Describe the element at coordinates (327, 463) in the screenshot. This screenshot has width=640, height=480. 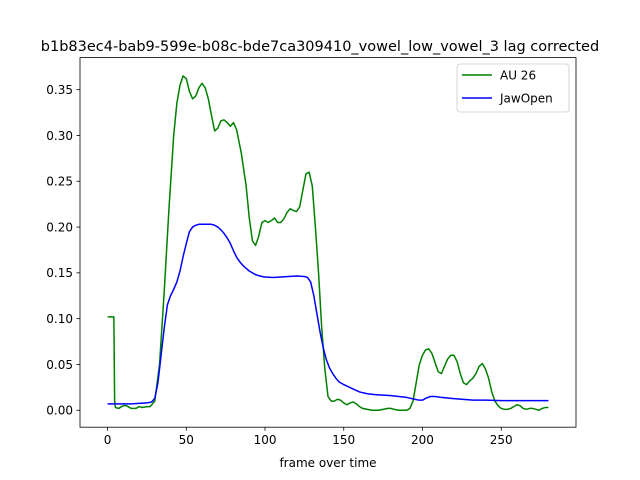
I see `x-axis-label: frame over time` at that location.